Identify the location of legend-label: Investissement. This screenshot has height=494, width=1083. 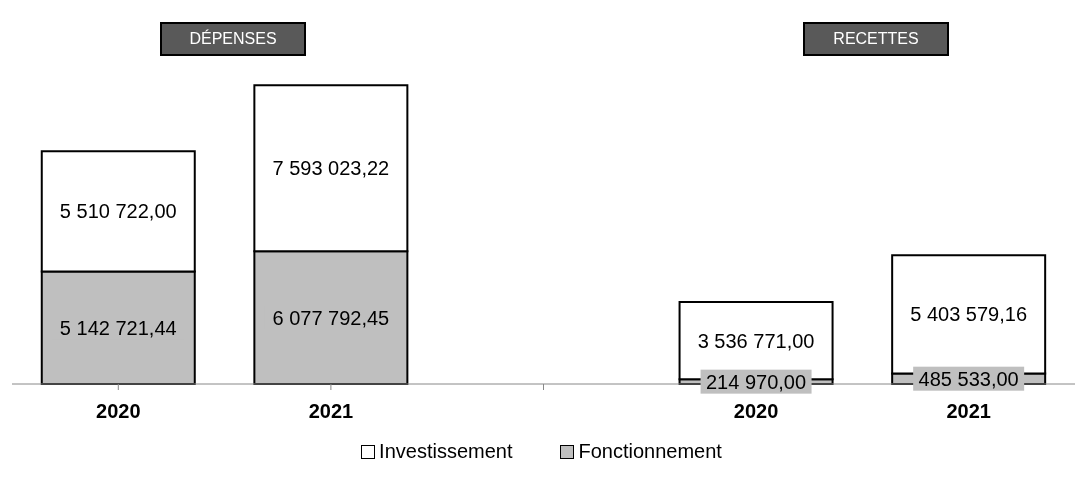
(445, 451).